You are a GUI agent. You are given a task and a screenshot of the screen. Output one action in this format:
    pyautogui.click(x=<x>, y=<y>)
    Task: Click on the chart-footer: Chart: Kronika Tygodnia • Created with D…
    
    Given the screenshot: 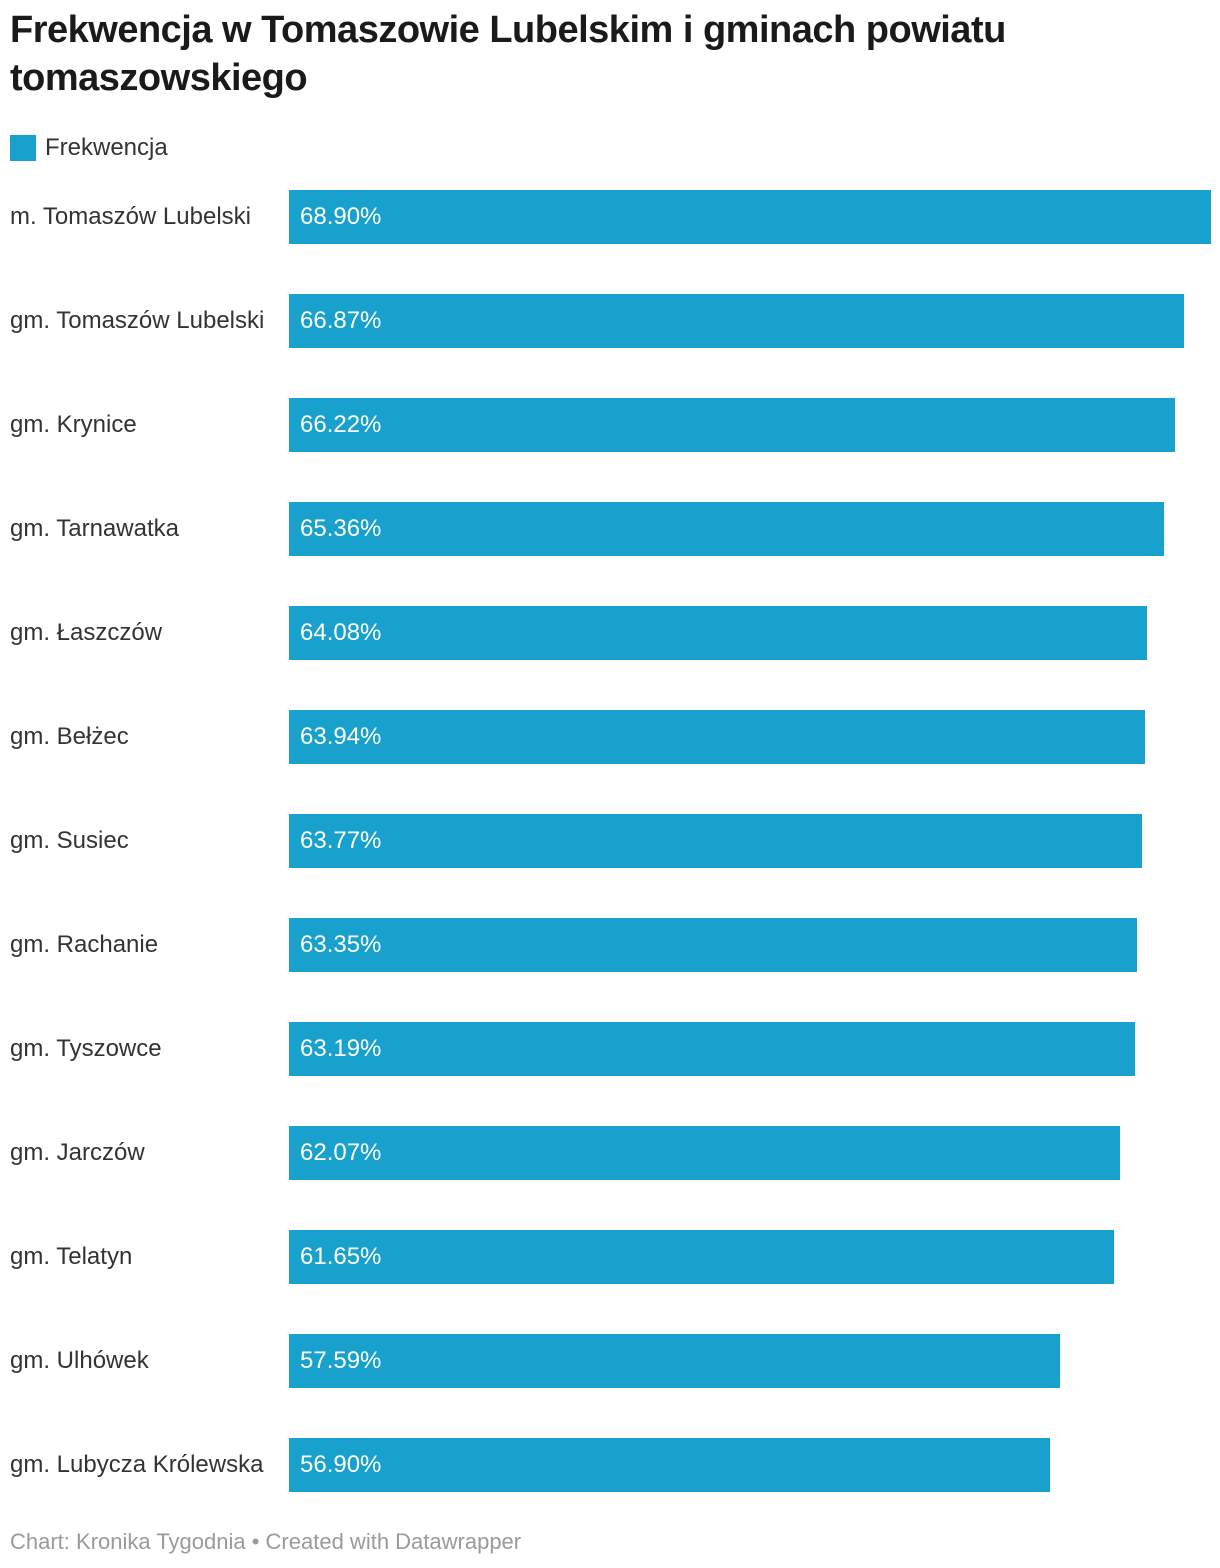 What is the action you would take?
    pyautogui.click(x=266, y=1541)
    